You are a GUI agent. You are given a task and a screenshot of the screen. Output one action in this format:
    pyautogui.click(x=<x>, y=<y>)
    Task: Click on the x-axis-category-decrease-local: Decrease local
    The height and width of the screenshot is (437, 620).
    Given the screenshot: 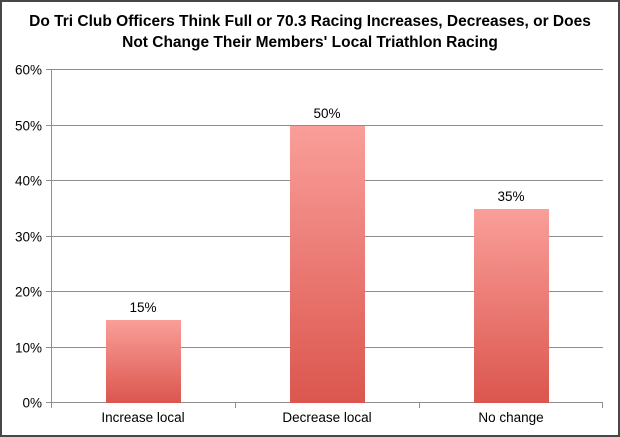 What is the action you would take?
    pyautogui.click(x=327, y=417)
    